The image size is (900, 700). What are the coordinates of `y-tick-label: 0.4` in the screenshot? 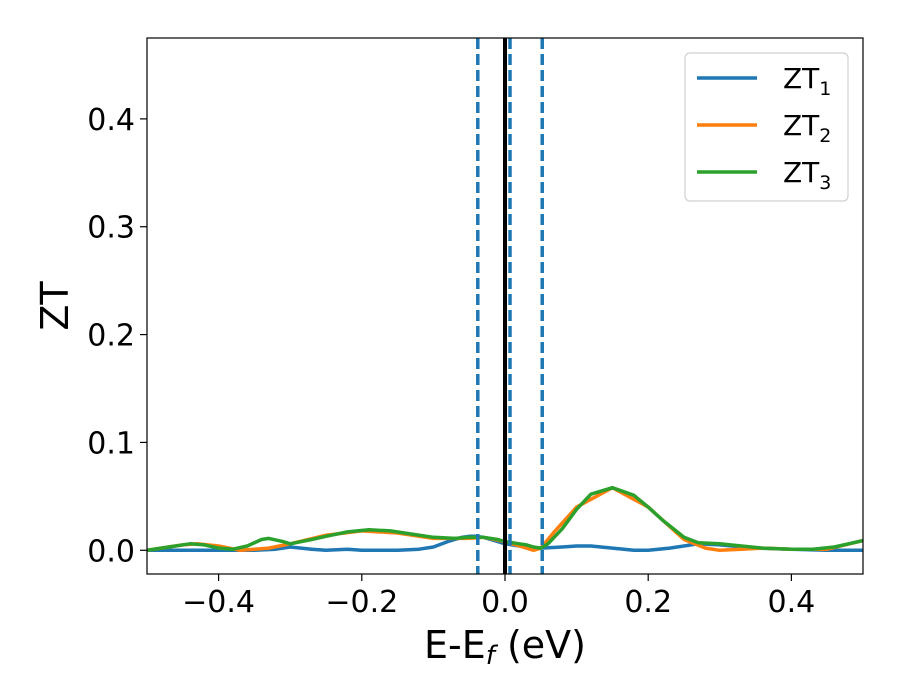 It's located at (111, 120).